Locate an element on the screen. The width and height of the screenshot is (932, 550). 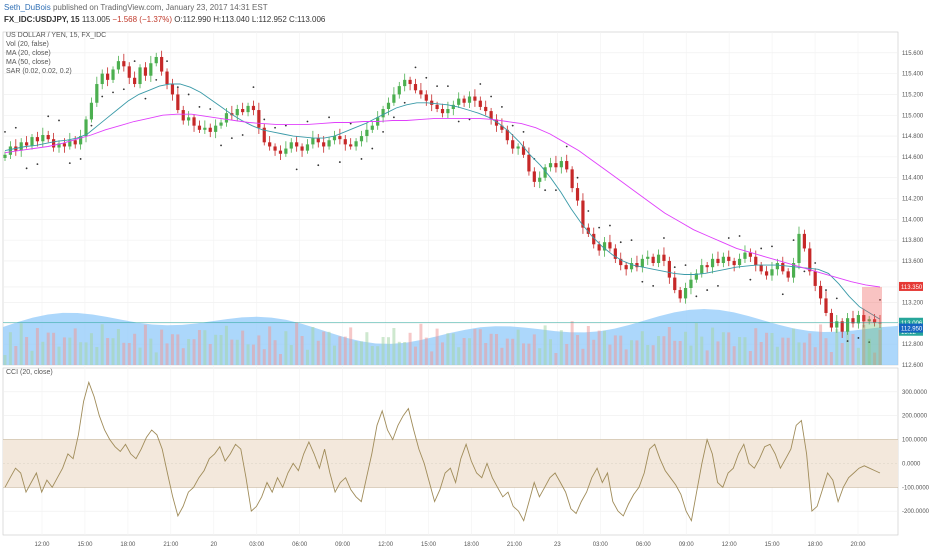
cci-tick-label: -200.0000 is located at coordinates (916, 512).